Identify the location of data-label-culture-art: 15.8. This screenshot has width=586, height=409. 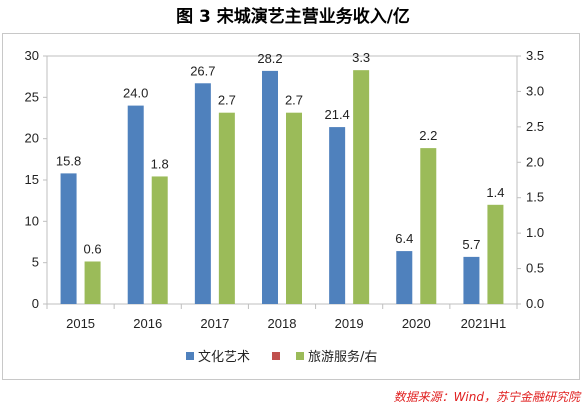
(68, 160).